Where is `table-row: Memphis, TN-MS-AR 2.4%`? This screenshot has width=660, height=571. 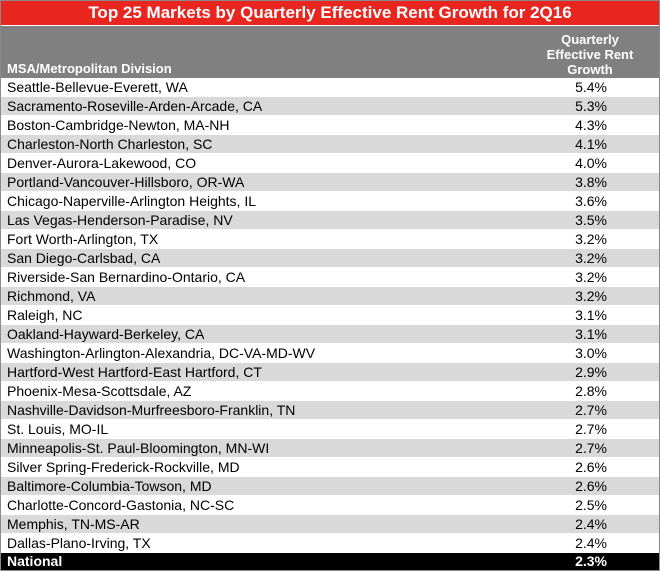 table-row: Memphis, TN-MS-AR 2.4% is located at coordinates (330, 524).